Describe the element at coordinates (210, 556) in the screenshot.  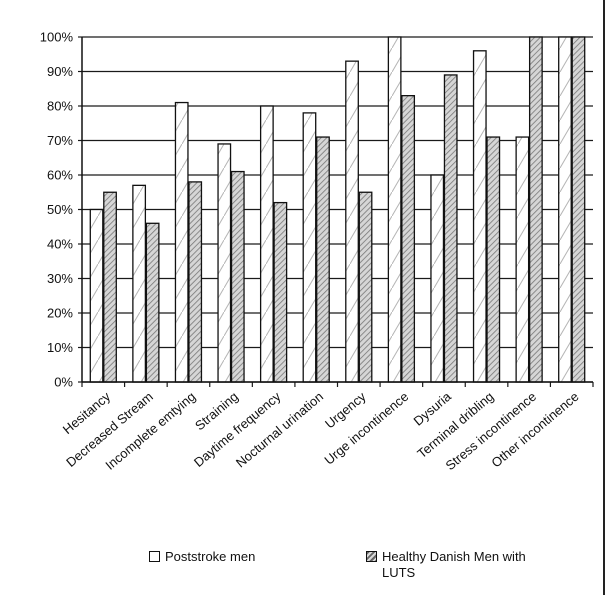
I see `legend-label: Poststroke men` at that location.